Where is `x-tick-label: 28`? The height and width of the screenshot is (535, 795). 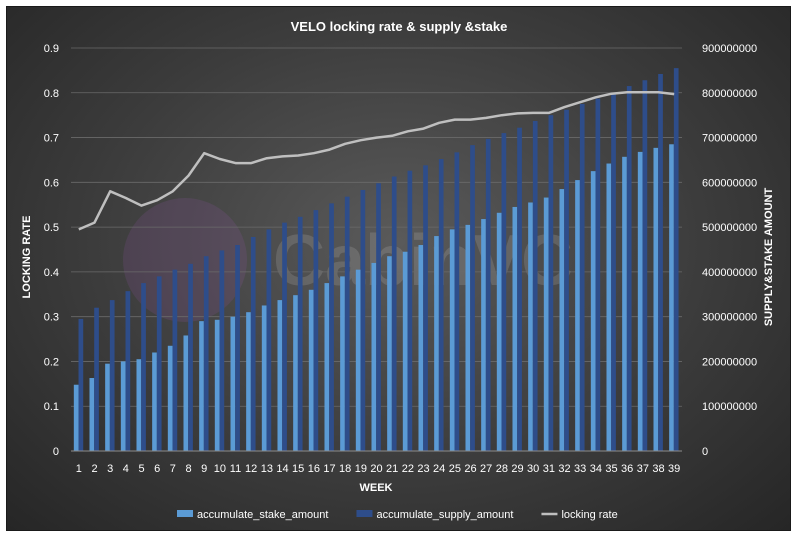
x-tick-label: 28 is located at coordinates (502, 469).